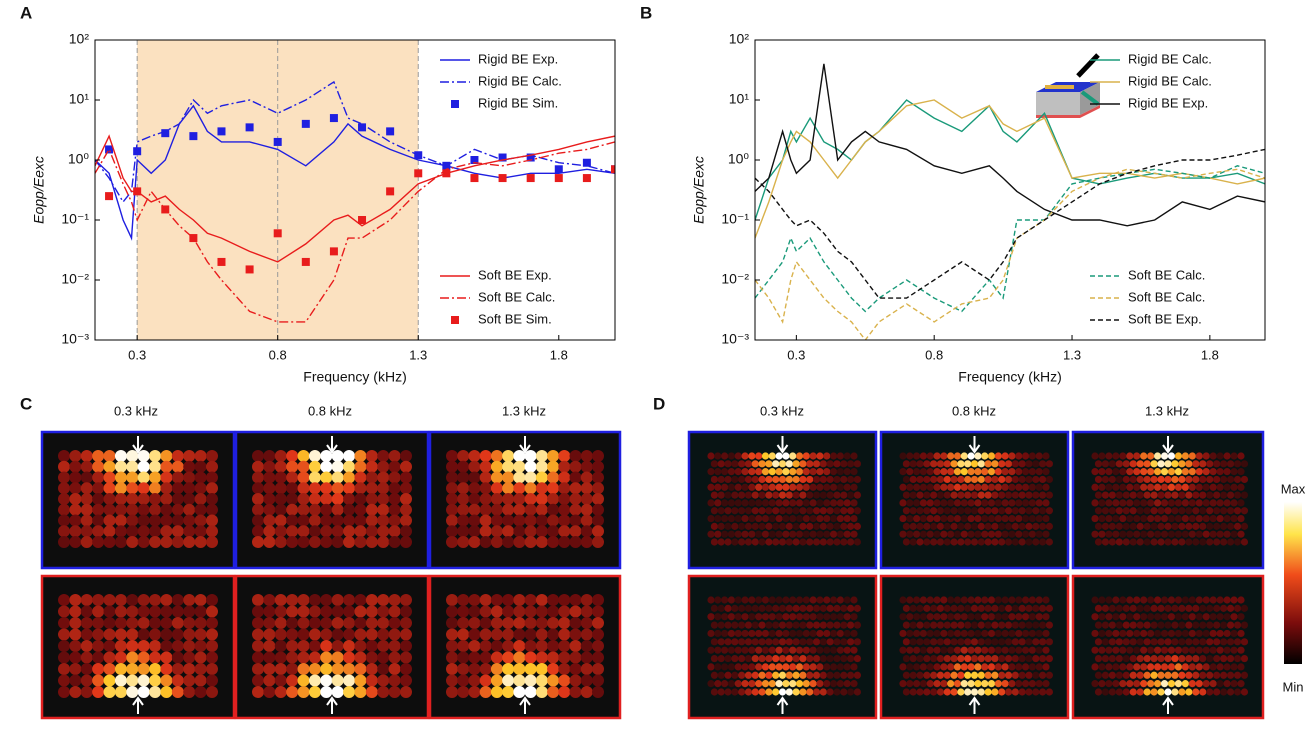 The width and height of the screenshot is (1311, 734). What do you see at coordinates (515, 274) in the screenshot?
I see `legend-label: Soft BE Exp.` at bounding box center [515, 274].